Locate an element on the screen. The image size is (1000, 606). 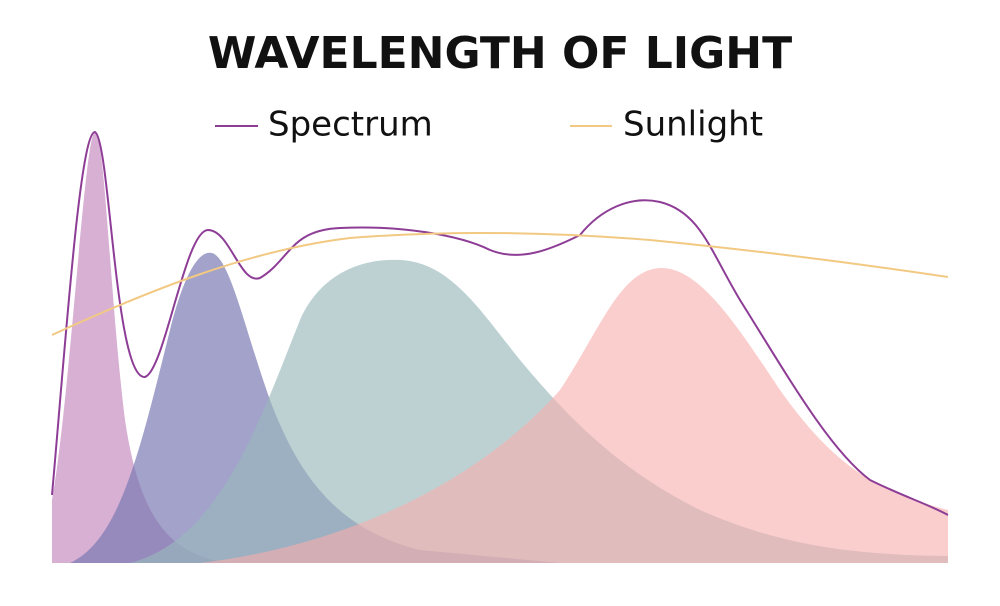
legend-label: Spectrum is located at coordinates (350, 125).